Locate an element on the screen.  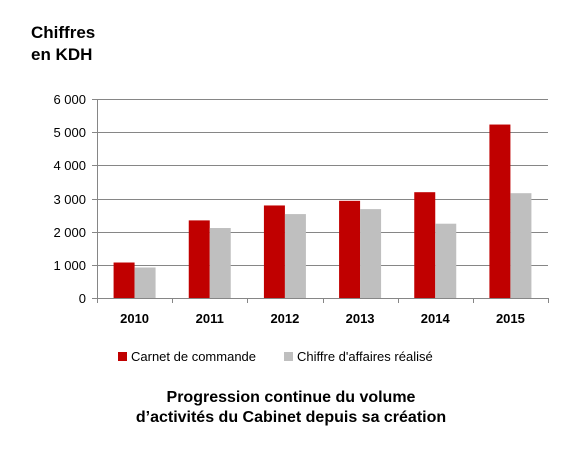
x-tick-label: 2012 is located at coordinates (284, 318).